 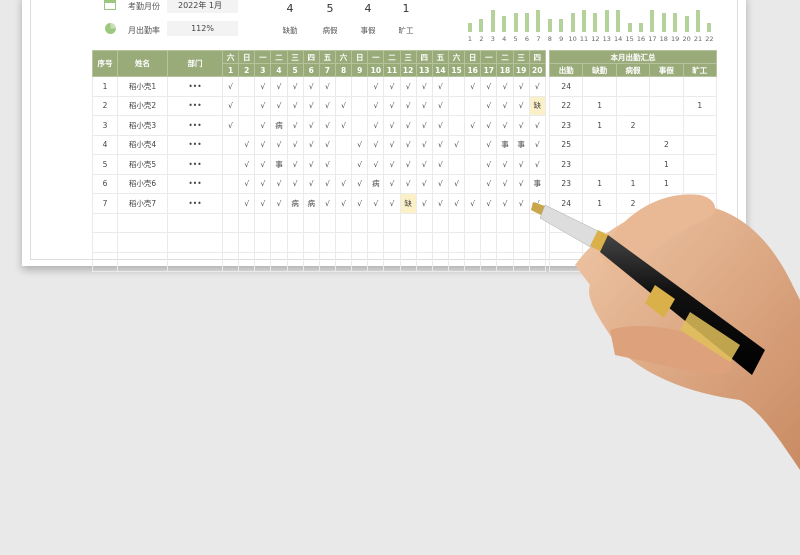 I want to click on month-value: 2022年 1月, so click(x=202, y=6).